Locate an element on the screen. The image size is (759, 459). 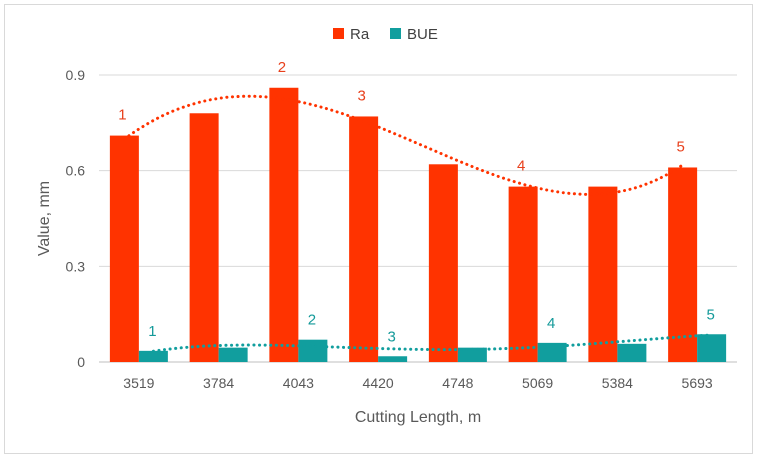
x-tick-label: 5069 is located at coordinates (537, 383).